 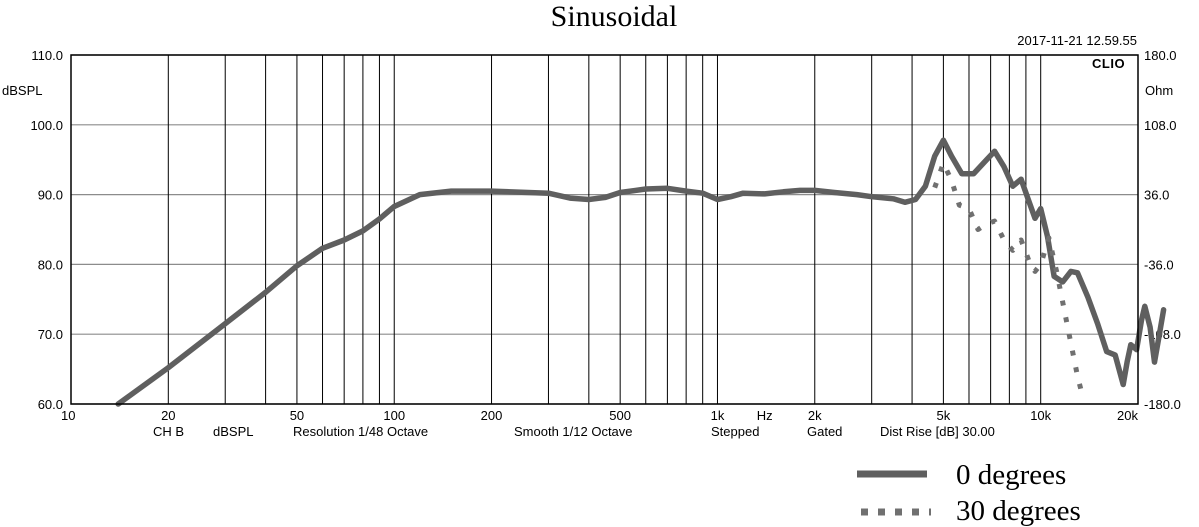 I want to click on y-left-tick-label: 100.0, so click(x=46, y=125).